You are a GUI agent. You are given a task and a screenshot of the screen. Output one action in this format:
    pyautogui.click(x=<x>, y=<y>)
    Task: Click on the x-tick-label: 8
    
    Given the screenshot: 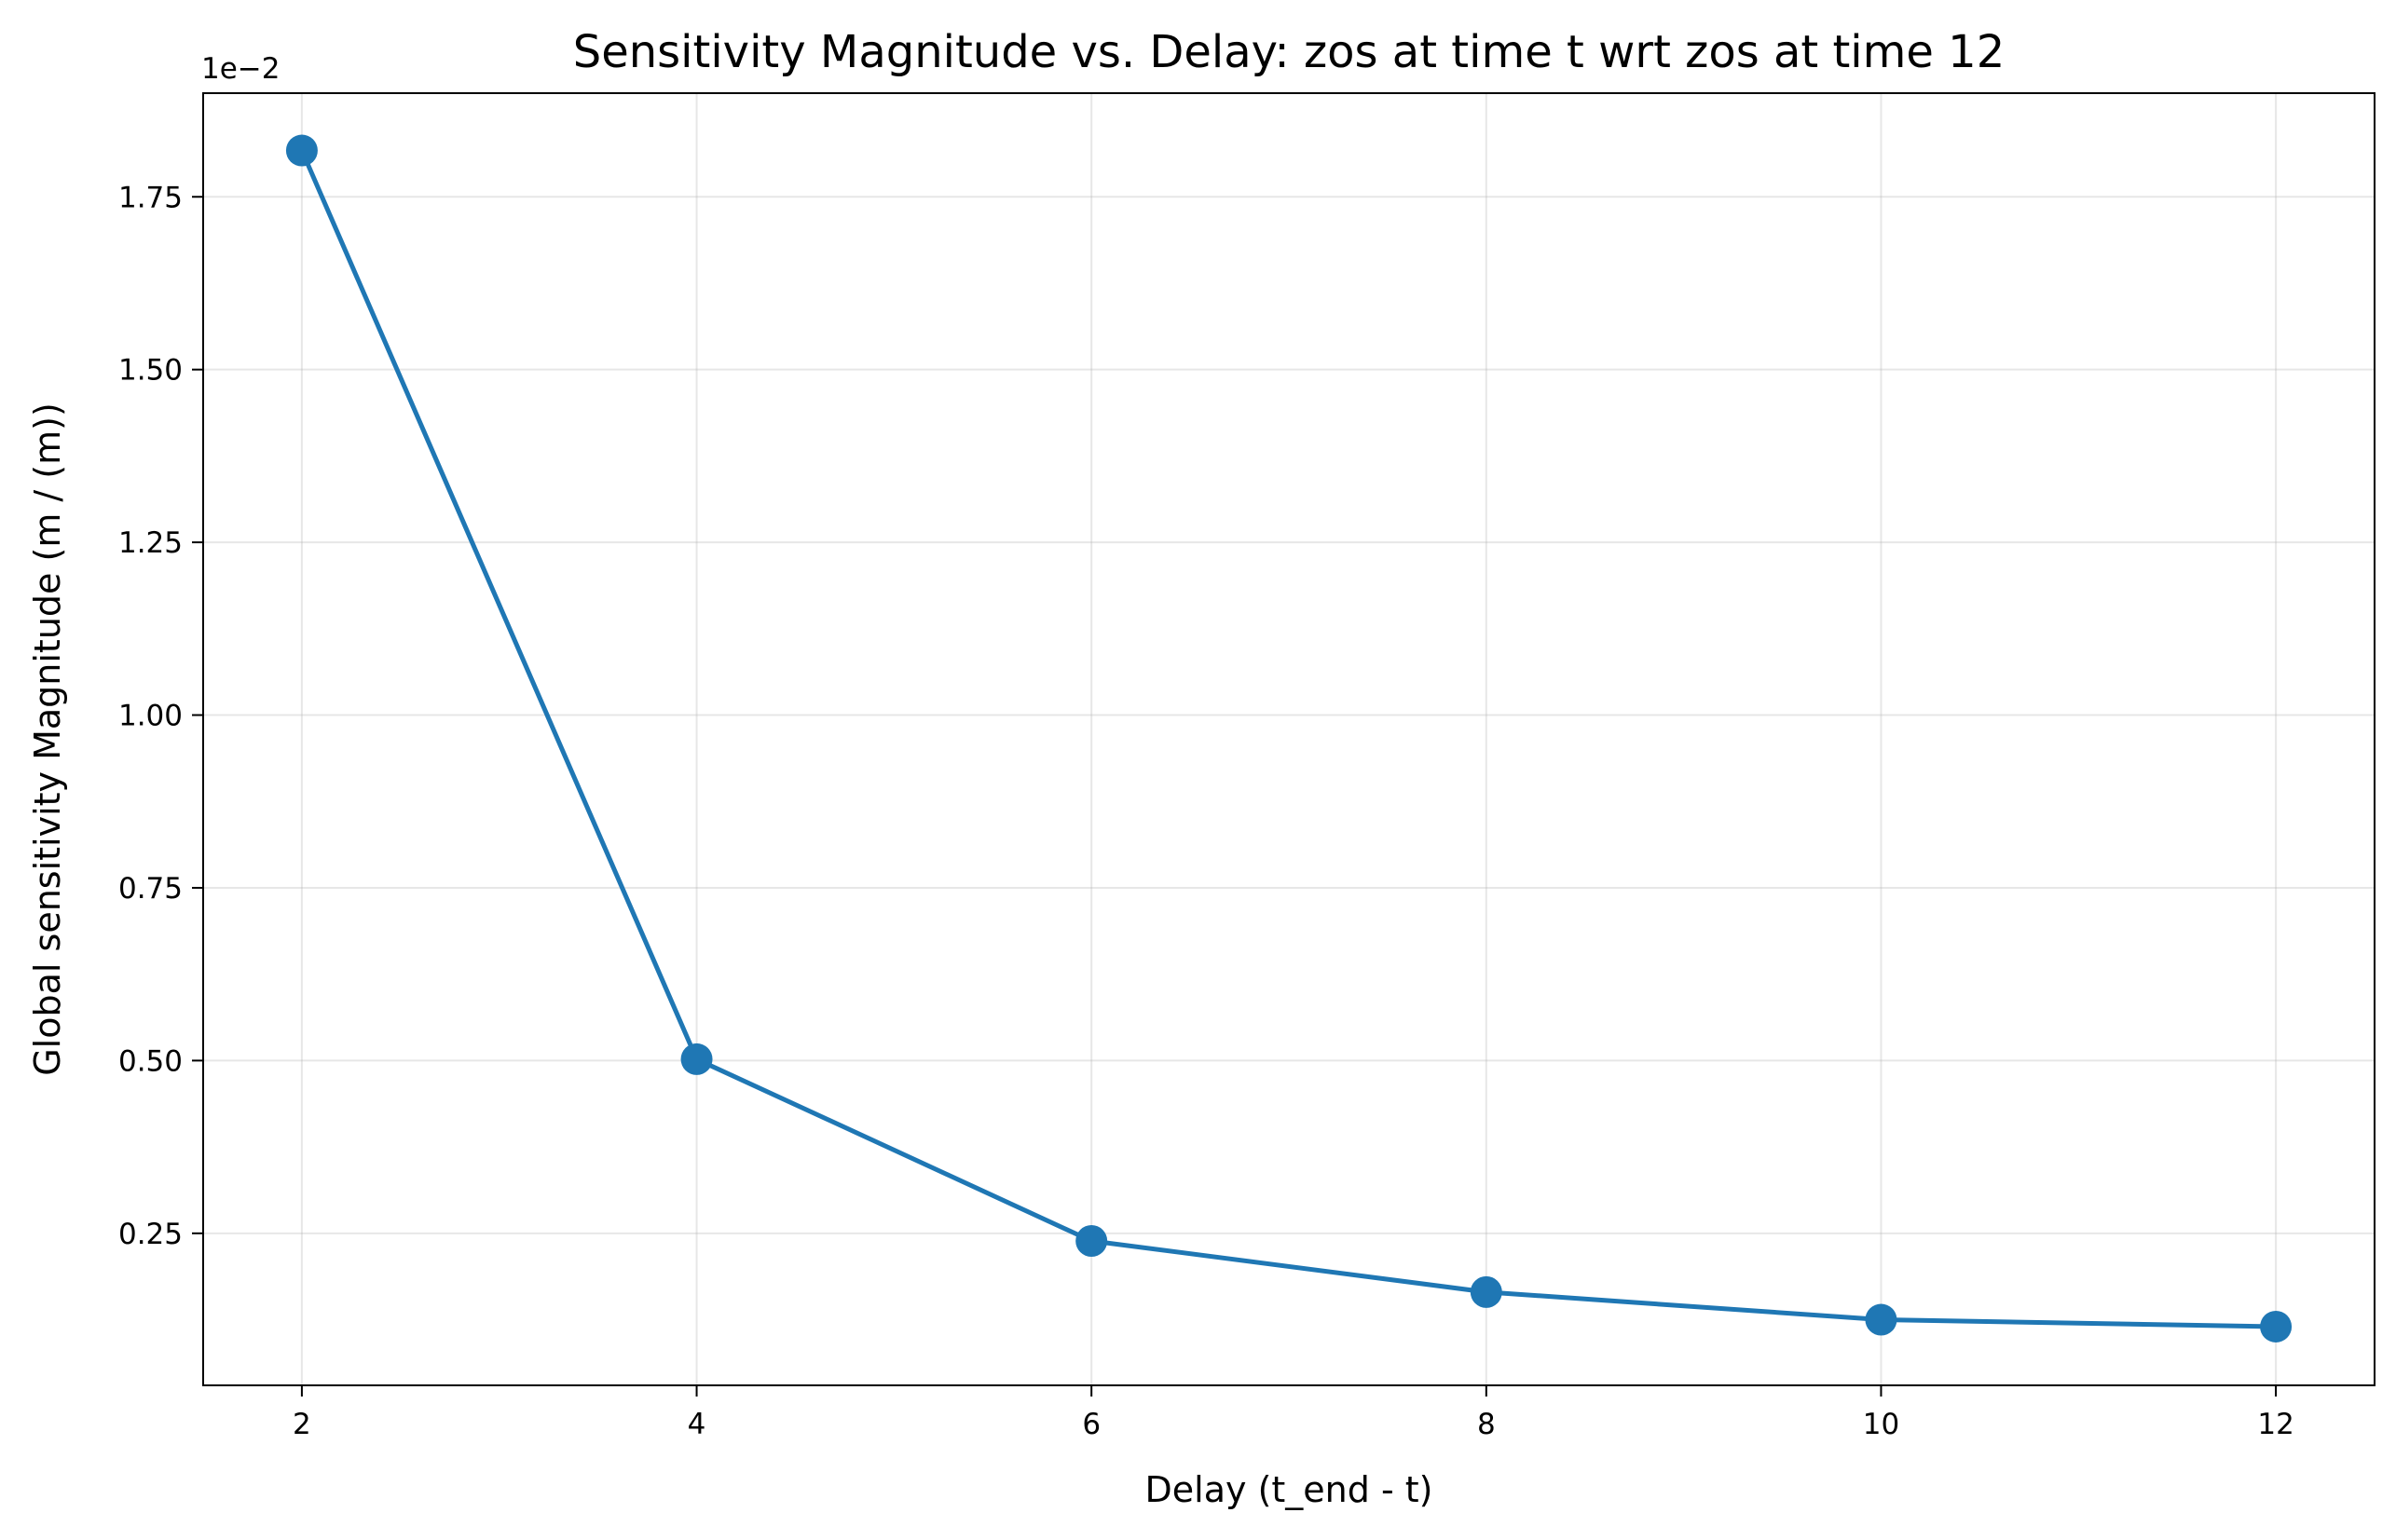 What is the action you would take?
    pyautogui.click(x=1486, y=1424)
    